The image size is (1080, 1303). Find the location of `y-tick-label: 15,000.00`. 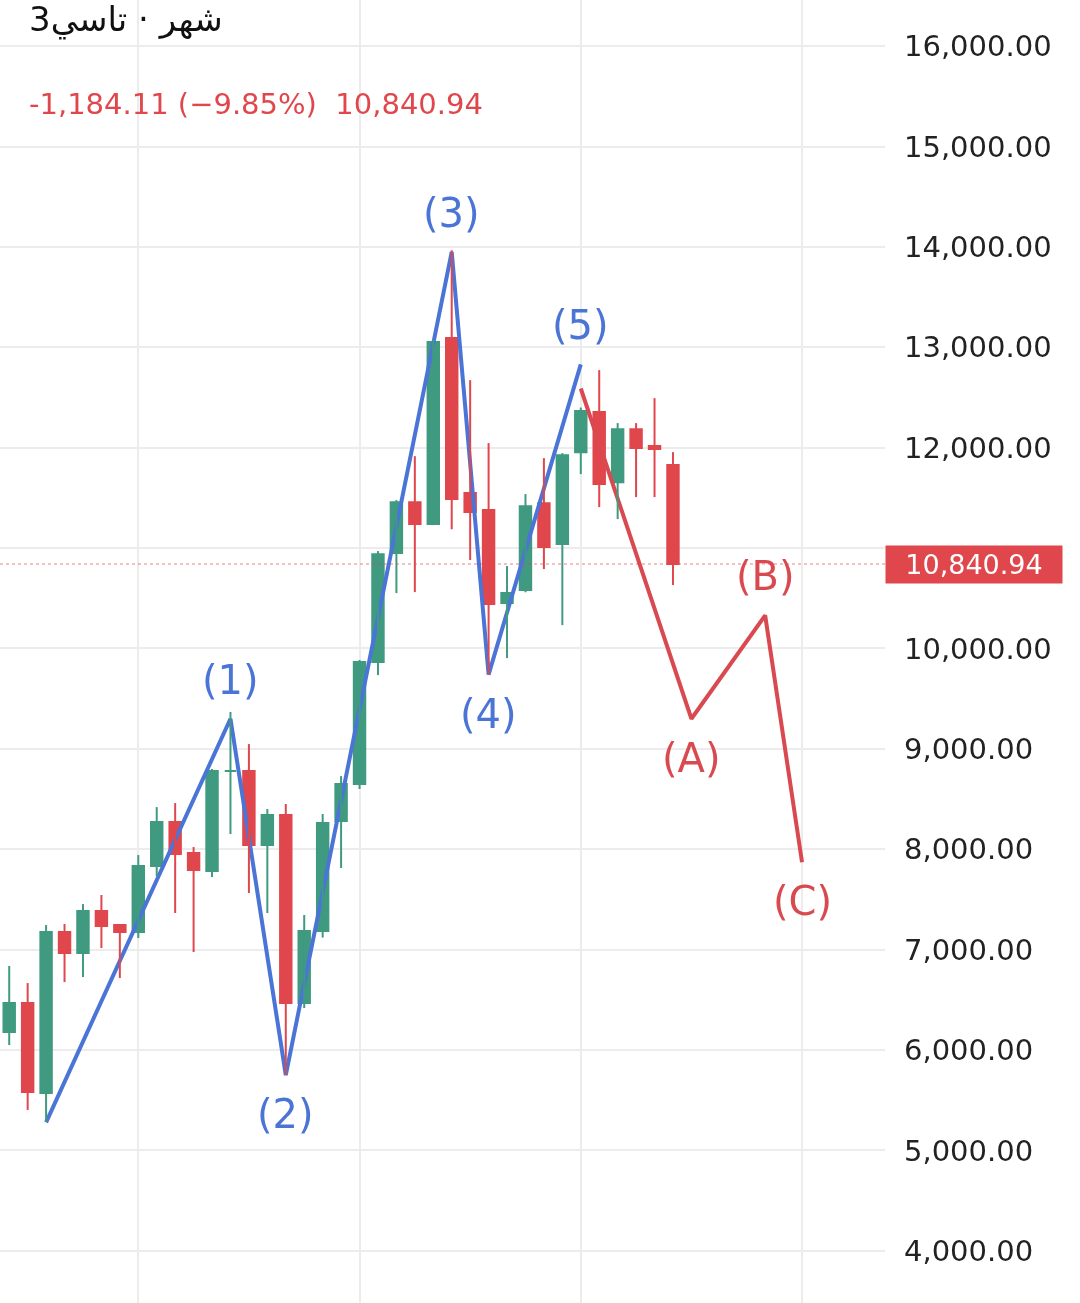

y-tick-label: 15,000.00 is located at coordinates (978, 146).